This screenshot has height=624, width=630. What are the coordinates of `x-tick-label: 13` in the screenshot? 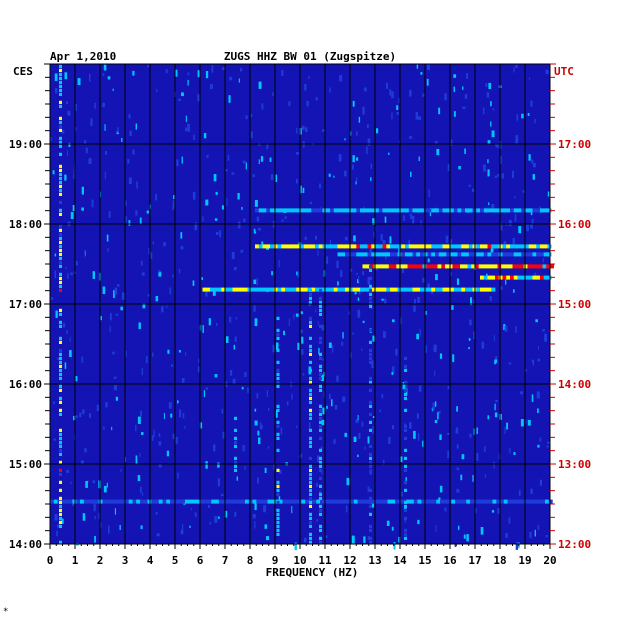 It's located at (374, 560).